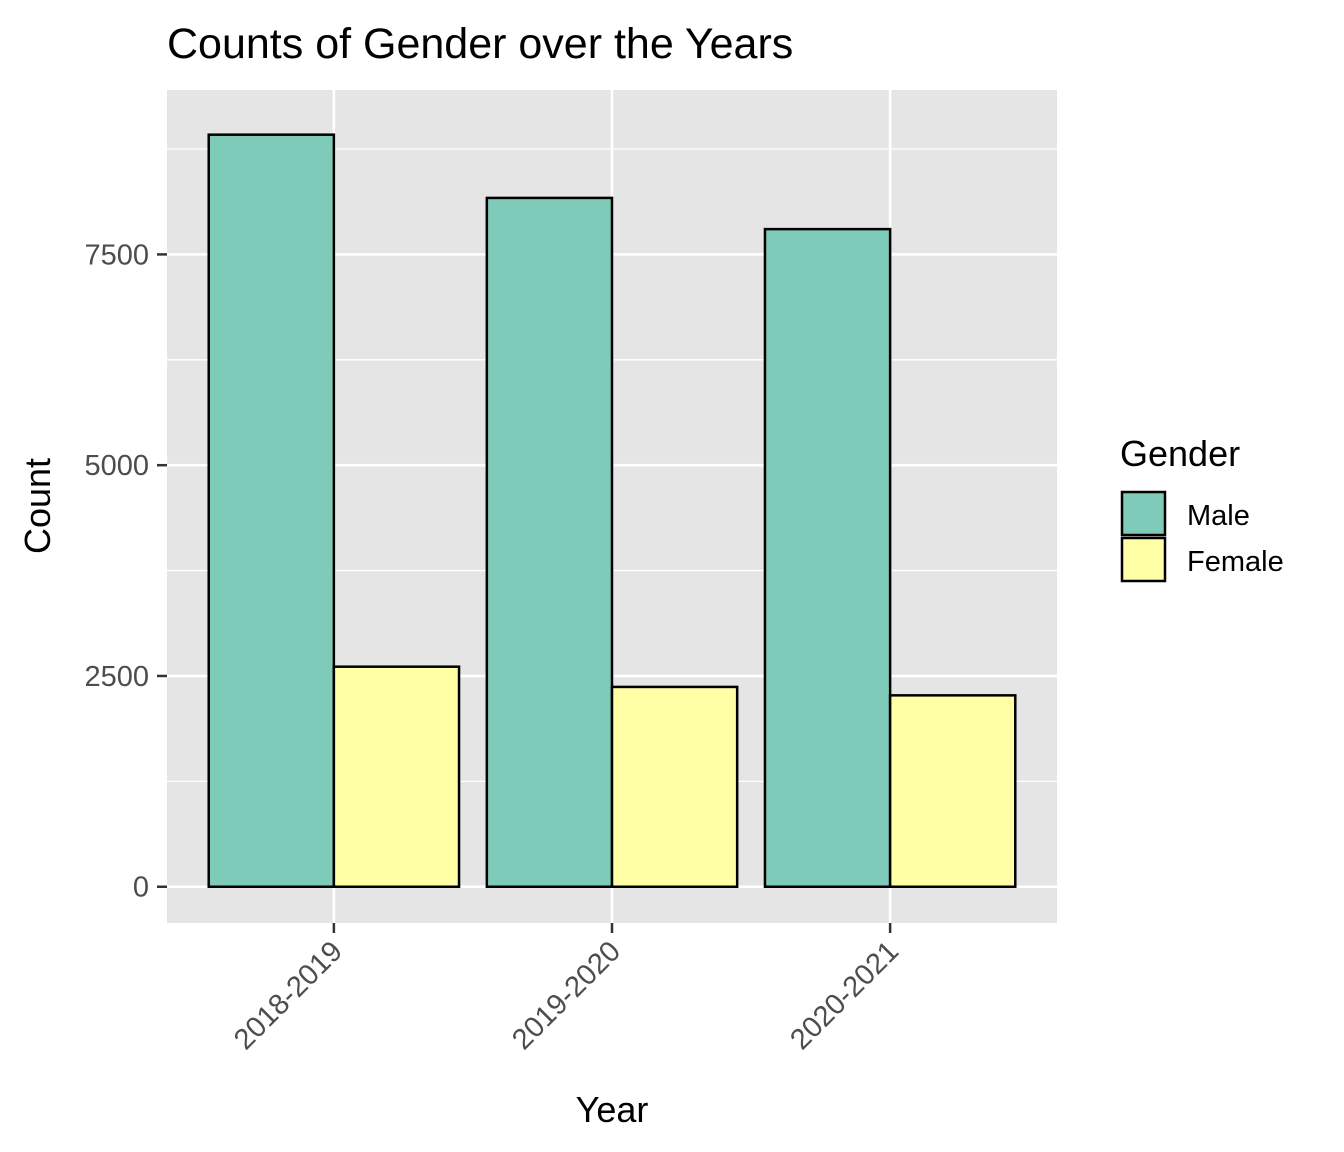  Describe the element at coordinates (288, 995) in the screenshot. I see `x-tick-label: 2018-2019` at that location.